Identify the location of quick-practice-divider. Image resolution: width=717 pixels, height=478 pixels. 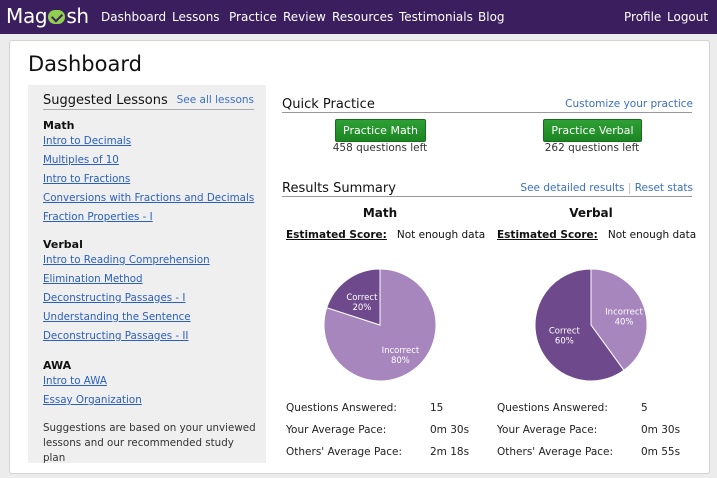
(487, 112).